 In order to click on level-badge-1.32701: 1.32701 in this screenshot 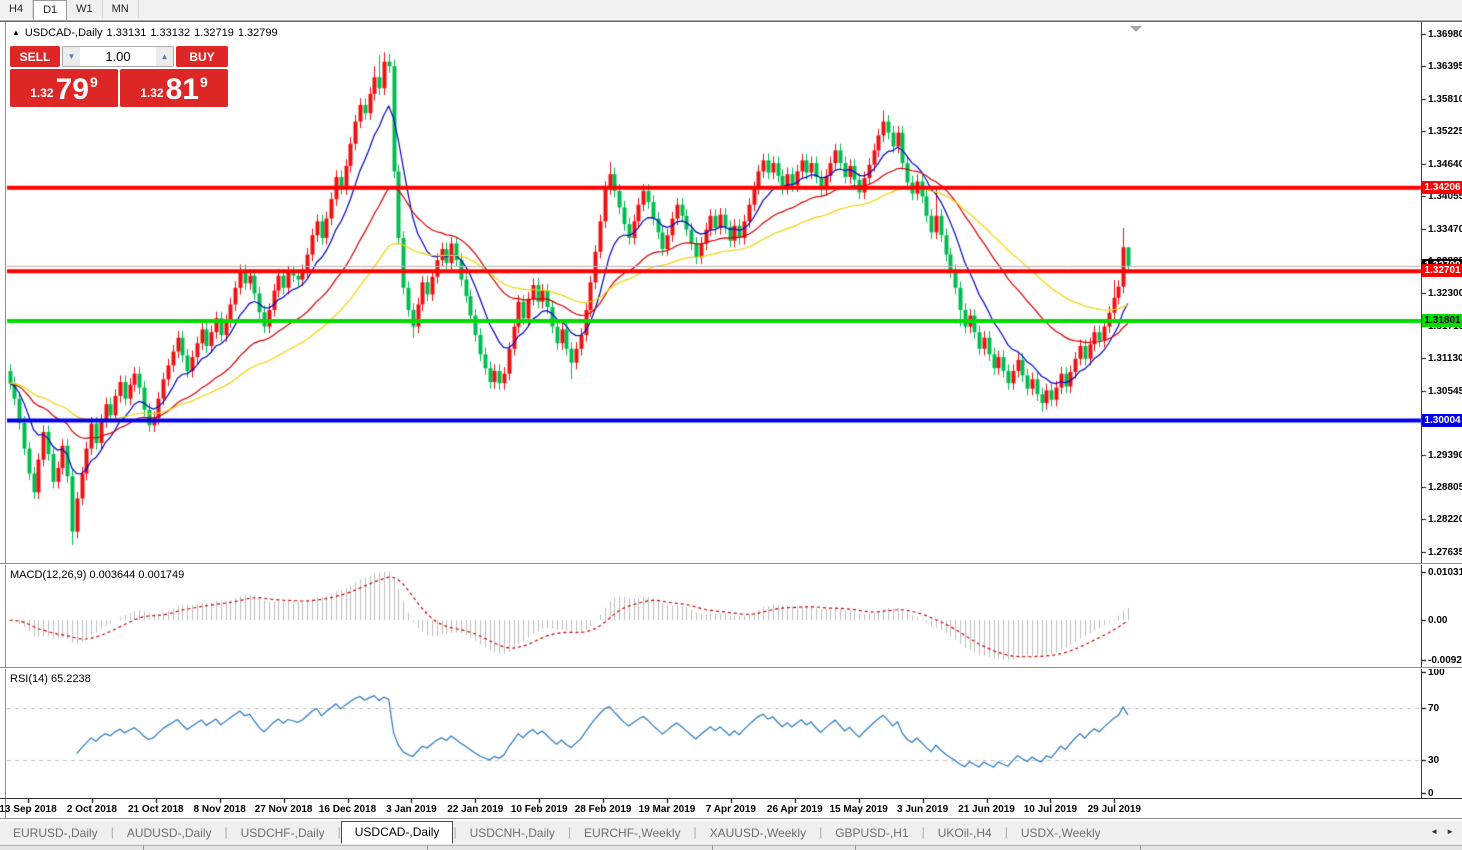, I will do `click(1442, 271)`.